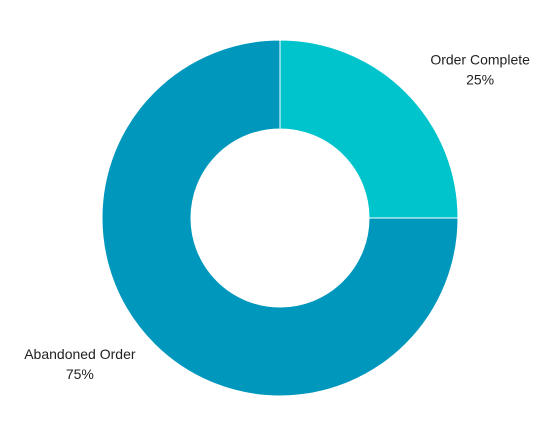 This screenshot has height=433, width=551. Describe the element at coordinates (80, 354) in the screenshot. I see `slice-label: Abandoned Order` at that location.